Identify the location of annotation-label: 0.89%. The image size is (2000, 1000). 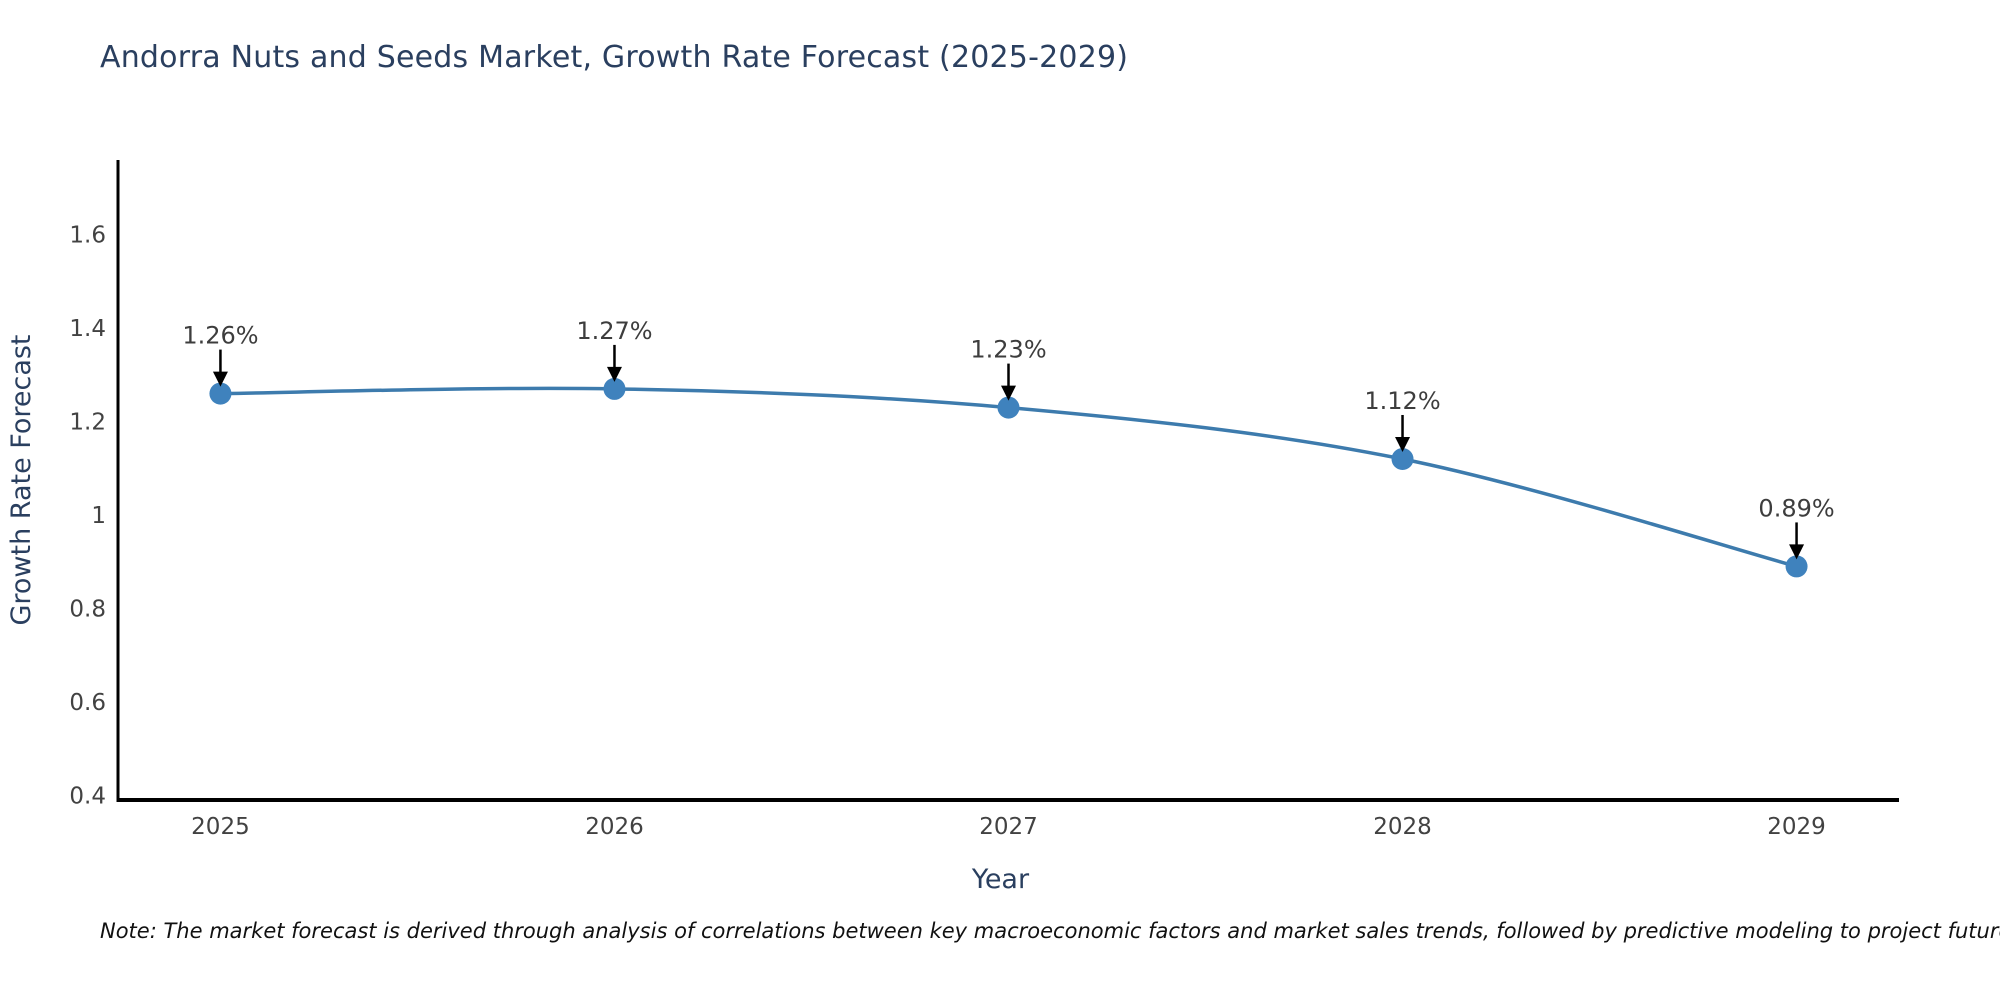
(1796, 508).